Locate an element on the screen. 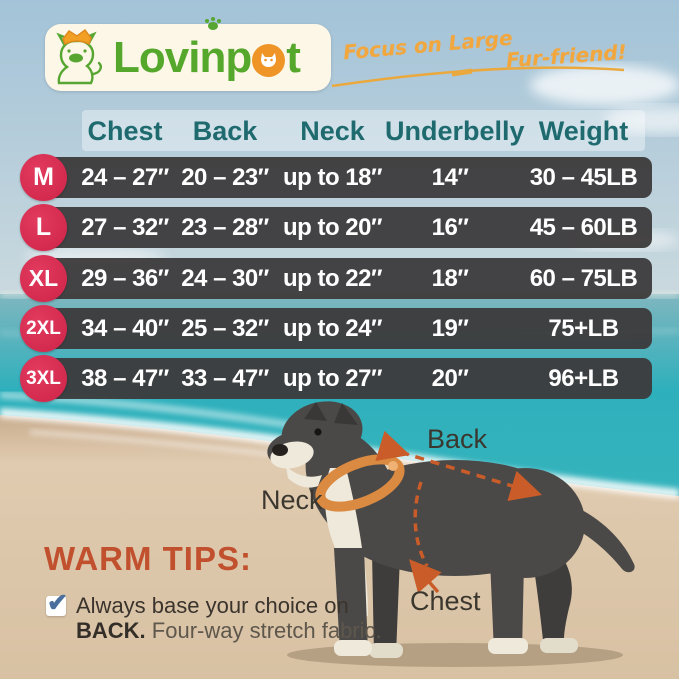 This screenshot has width=679, height=679. slogan-underline is located at coordinates (478, 77).